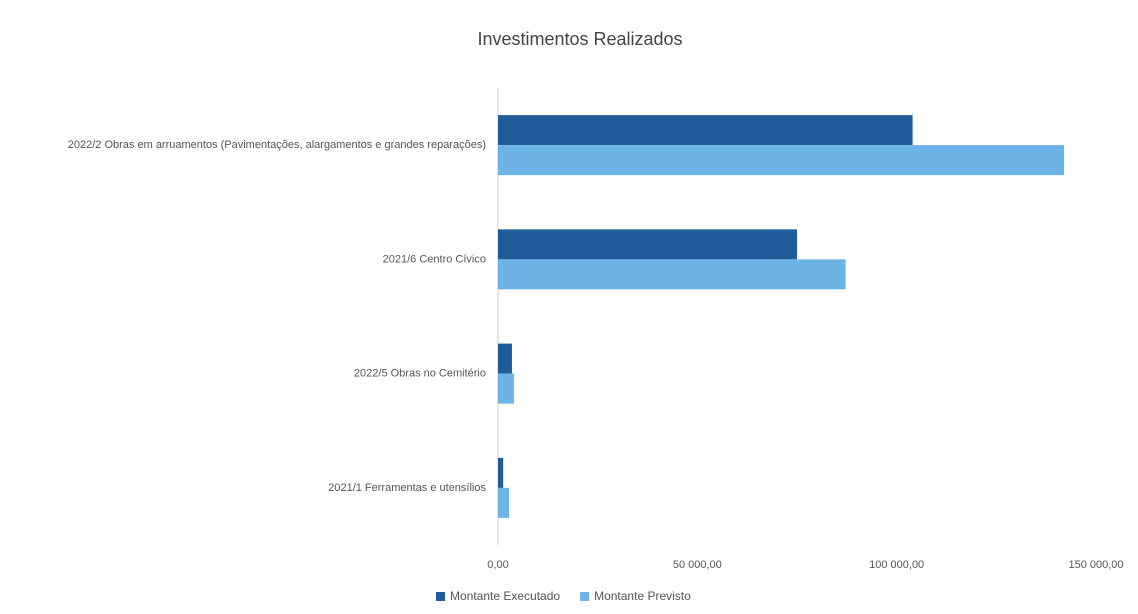 This screenshot has width=1138, height=614. What do you see at coordinates (497, 565) in the screenshot?
I see `x-tick-label: 0,00` at bounding box center [497, 565].